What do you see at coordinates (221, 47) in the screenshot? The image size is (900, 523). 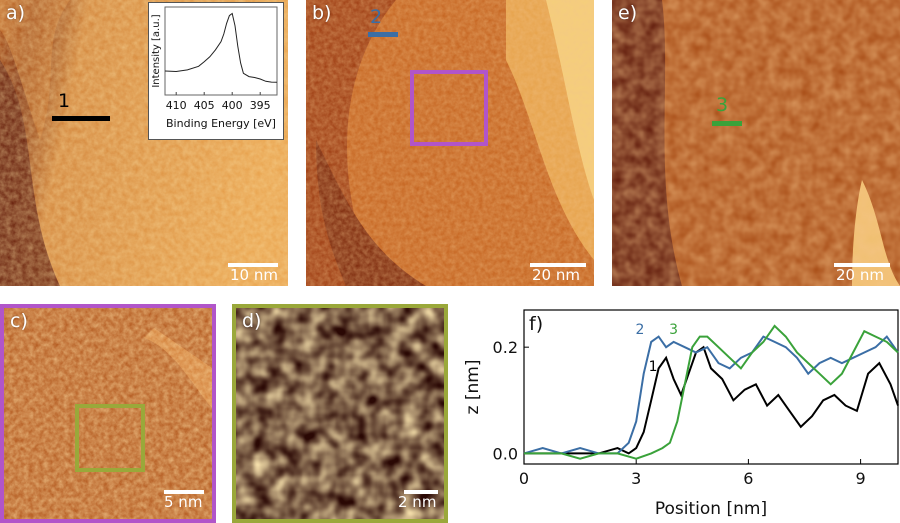 I see `xps-spectrum-line` at bounding box center [221, 47].